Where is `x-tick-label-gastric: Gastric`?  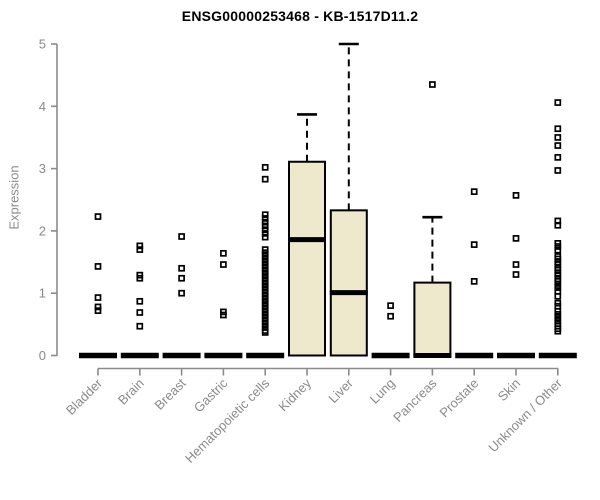 x-tick-label-gastric: Gastric is located at coordinates (211, 395).